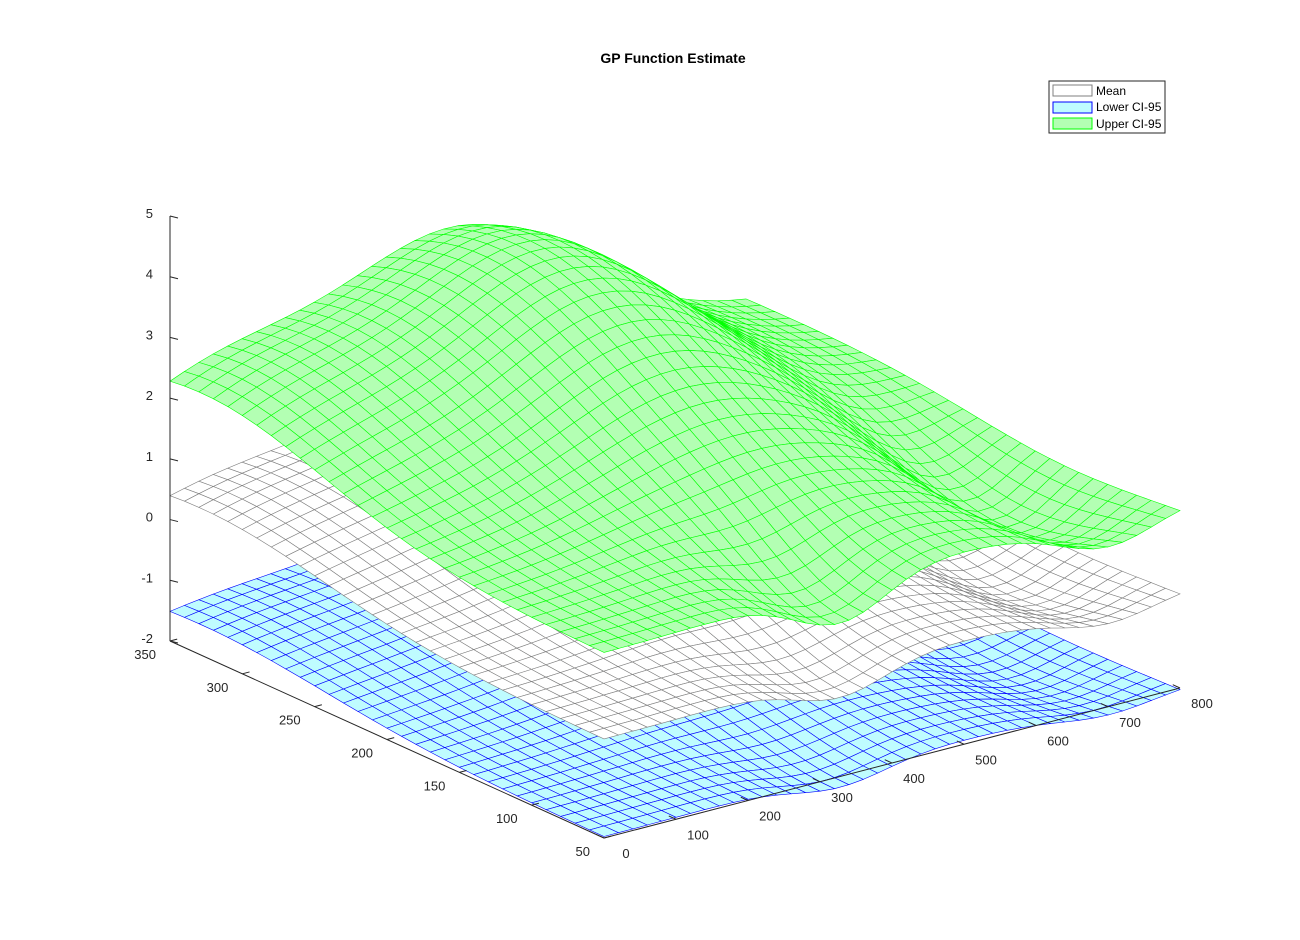 The height and width of the screenshot is (940, 1300). I want to click on z-tick-label: -2, so click(147, 638).